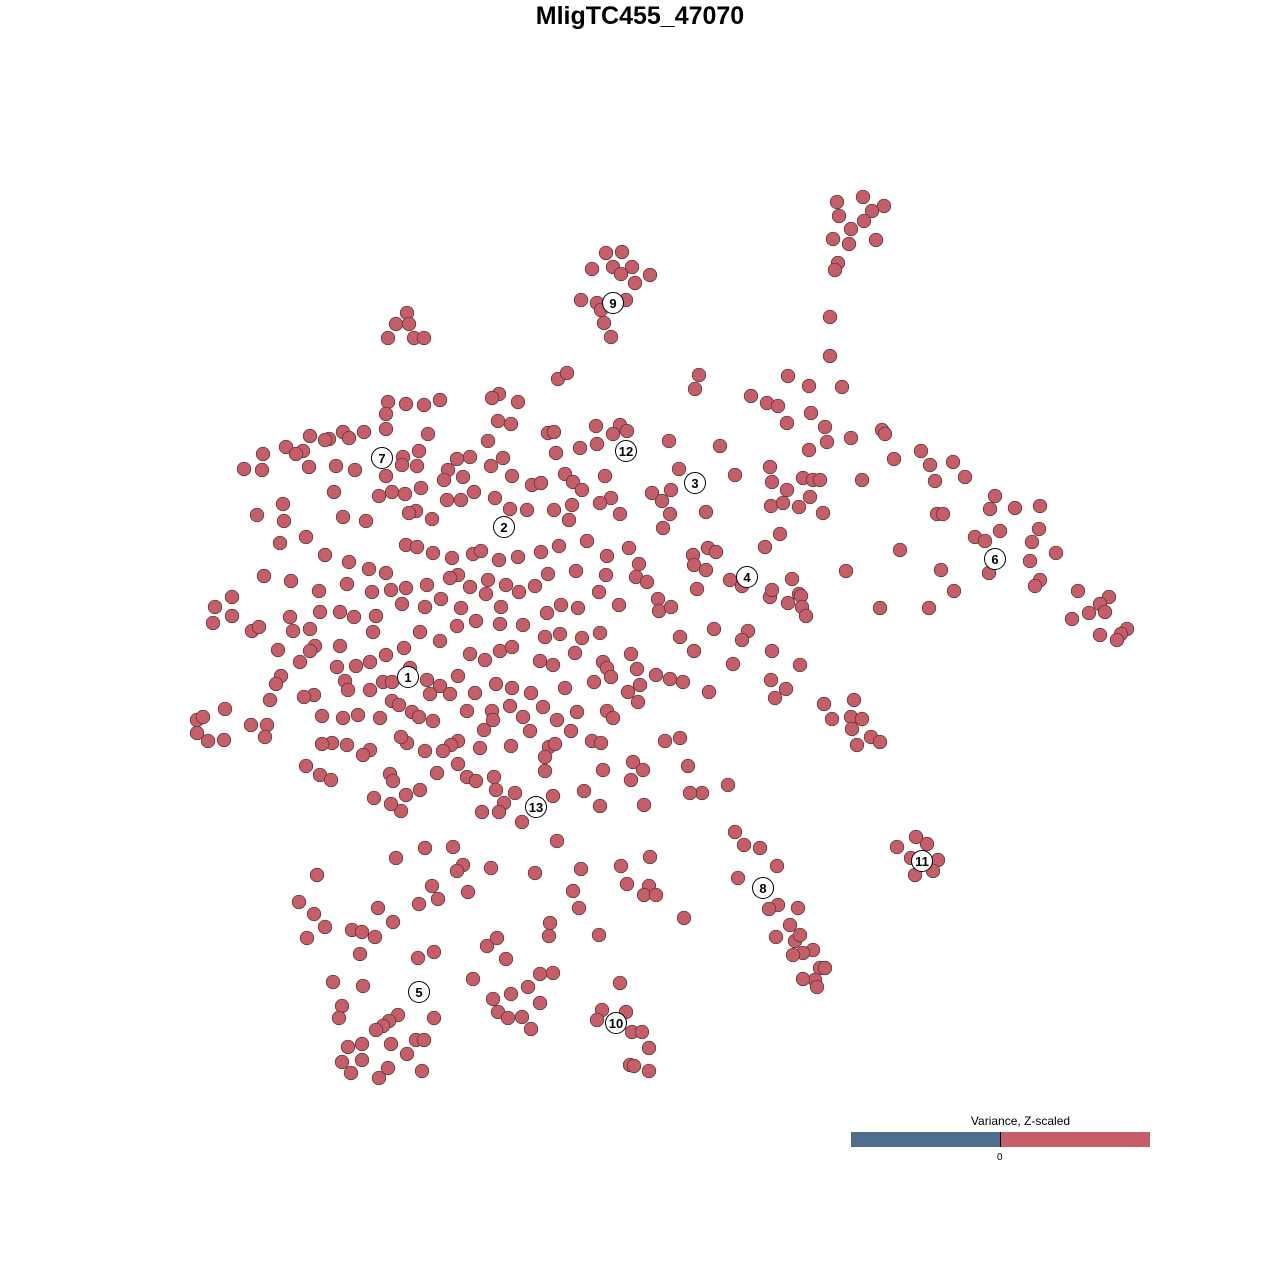  What do you see at coordinates (1000, 1139) in the screenshot?
I see `legend-zero-tick` at bounding box center [1000, 1139].